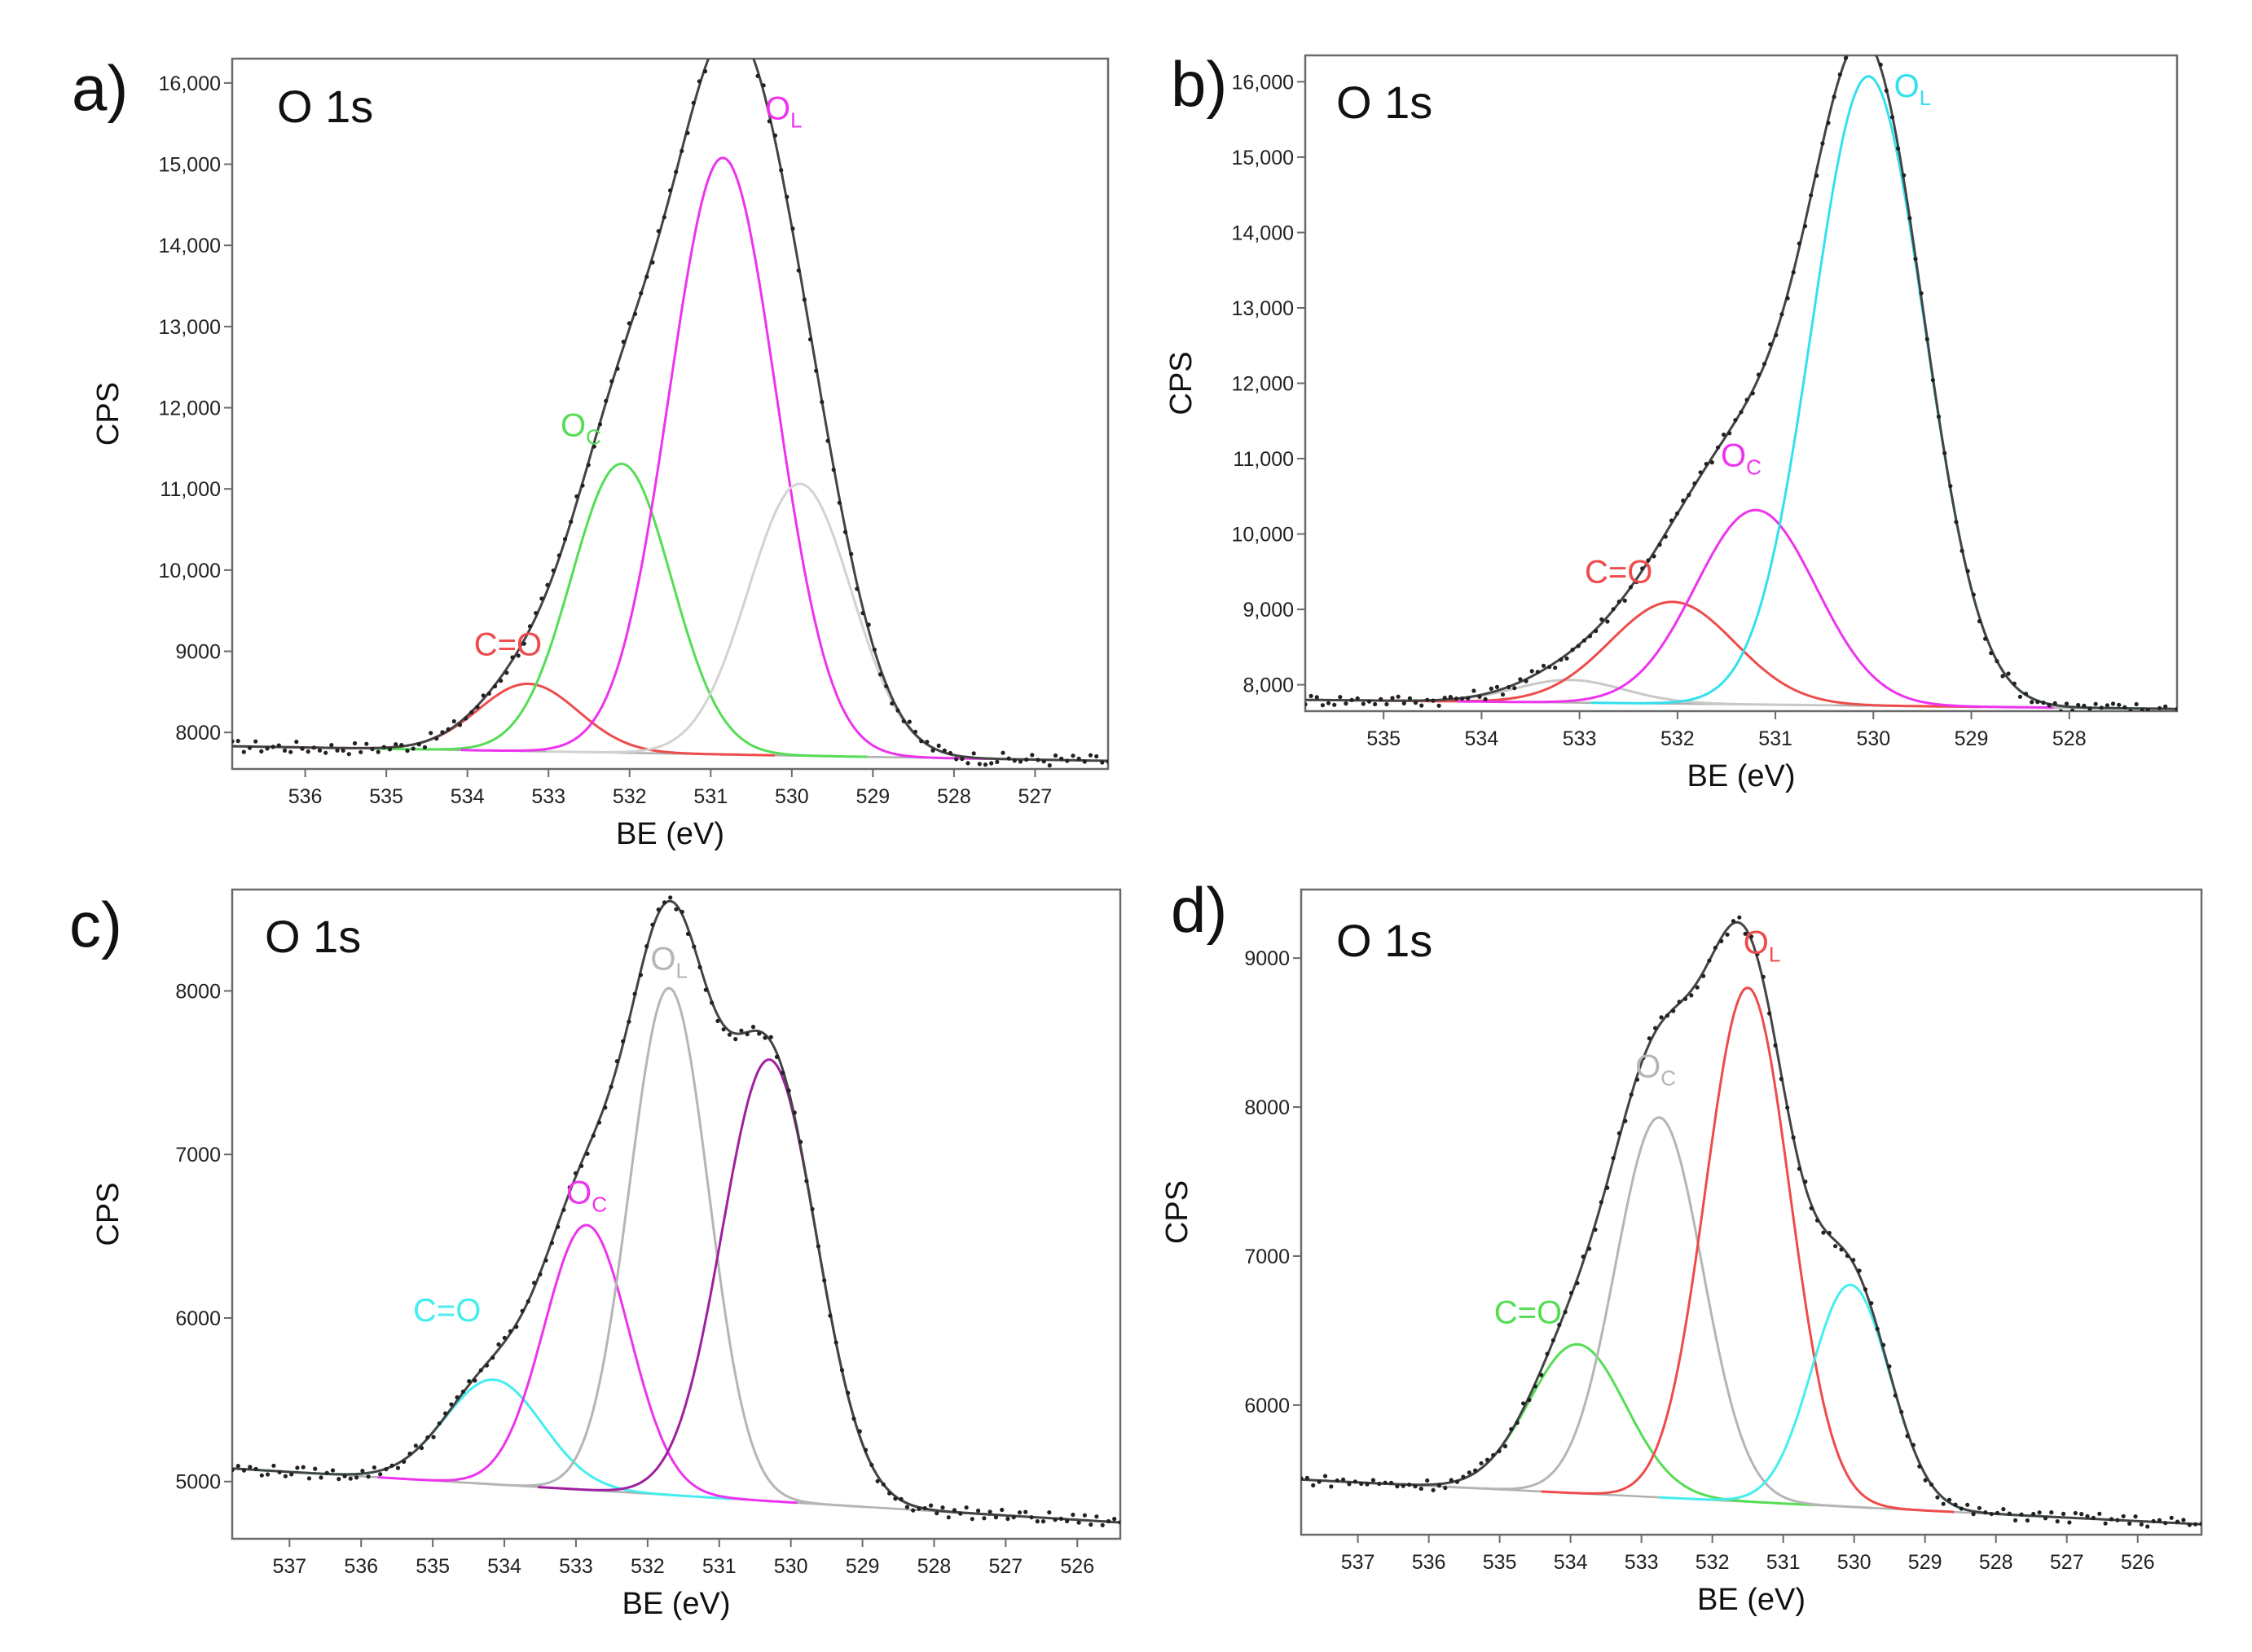  Describe the element at coordinates (198, 1318) in the screenshot. I see `y-tick-label: 6000` at that location.